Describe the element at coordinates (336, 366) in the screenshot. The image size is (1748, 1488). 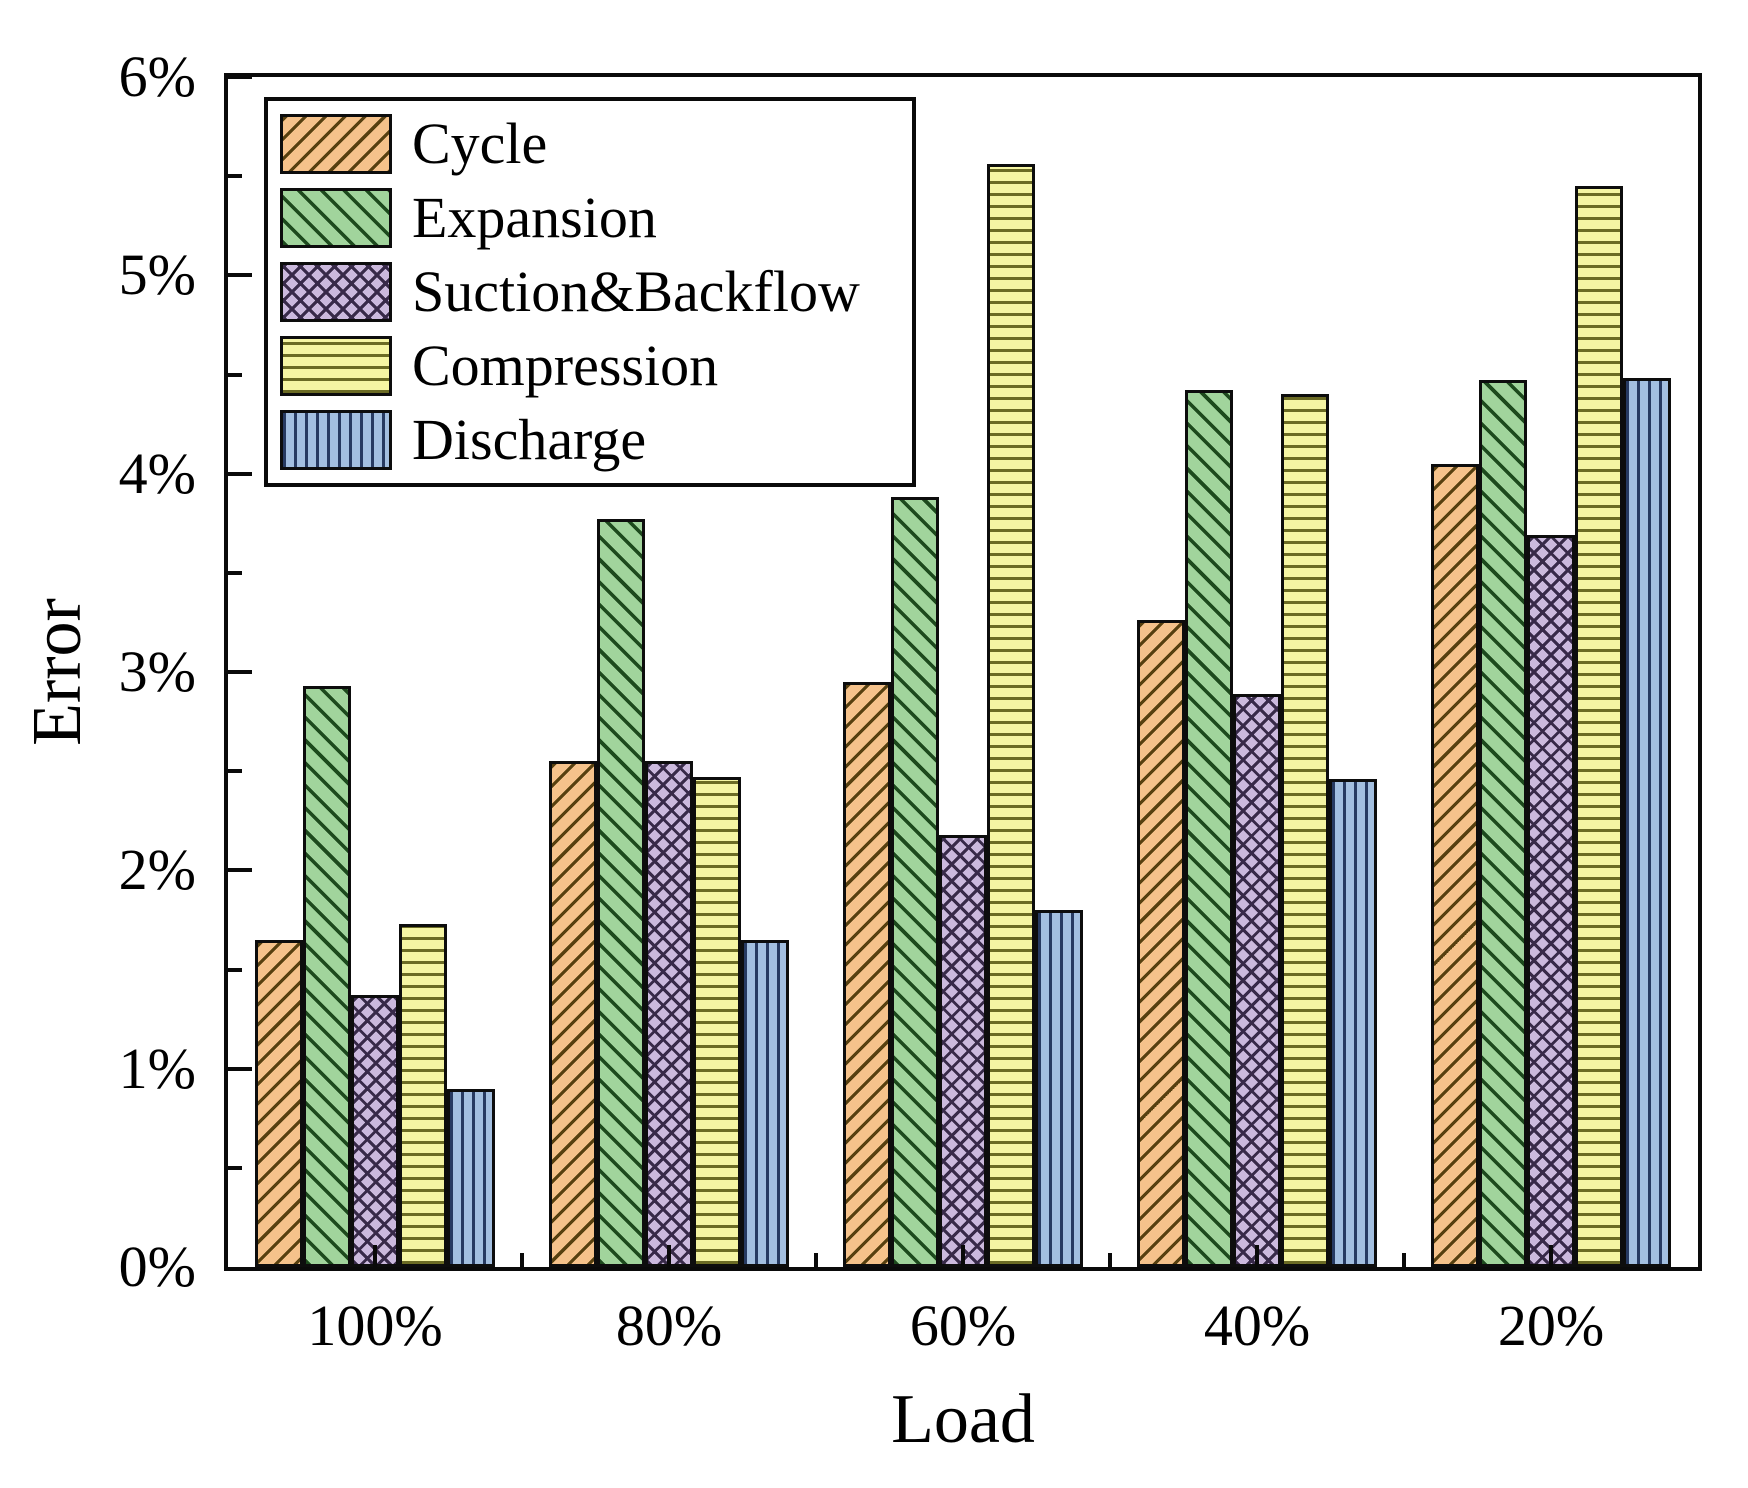
I see `legend-swatch-compression` at that location.